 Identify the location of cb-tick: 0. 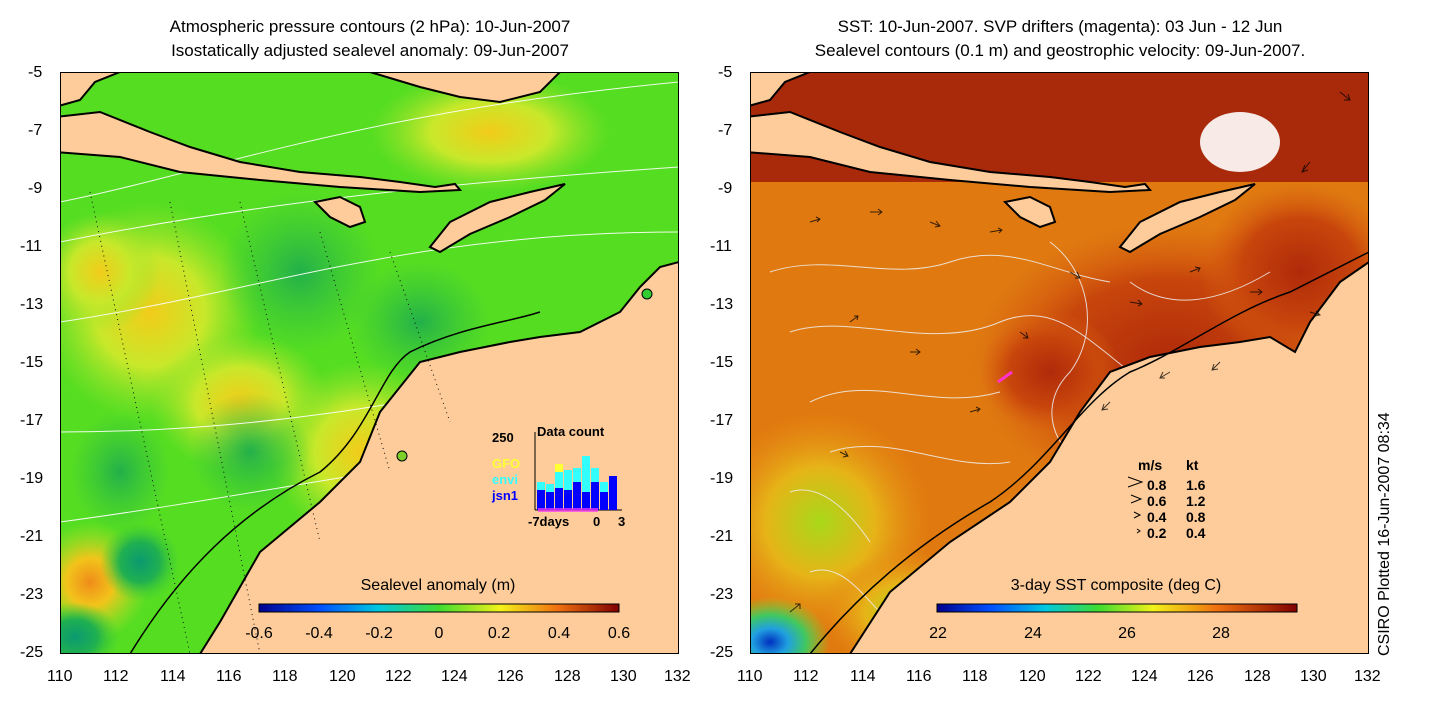
(439, 633).